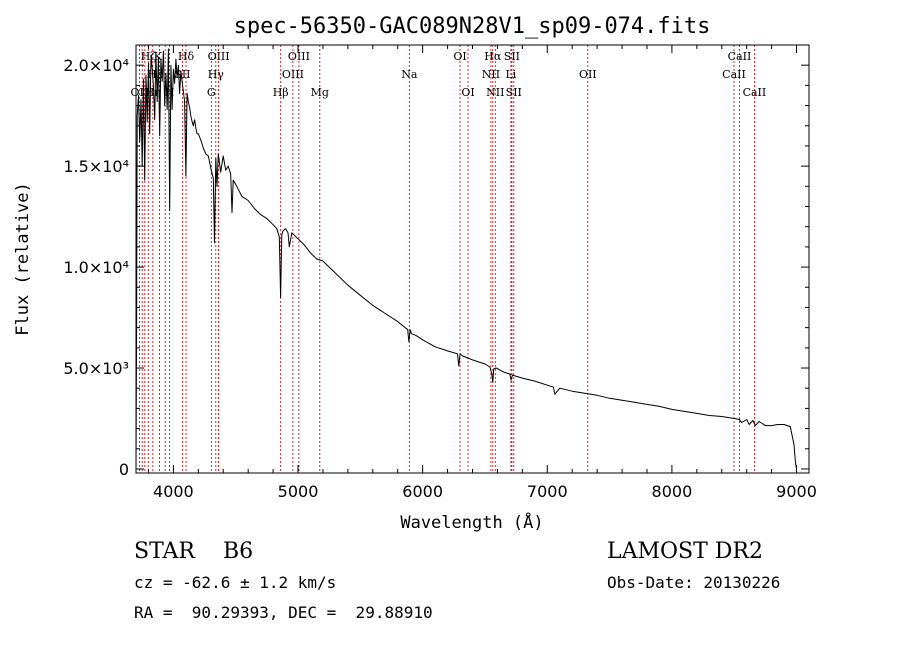 The width and height of the screenshot is (900, 649). Describe the element at coordinates (235, 582) in the screenshot. I see `redshift-text: cz = -62.6 ± 1.2 km/s` at that location.